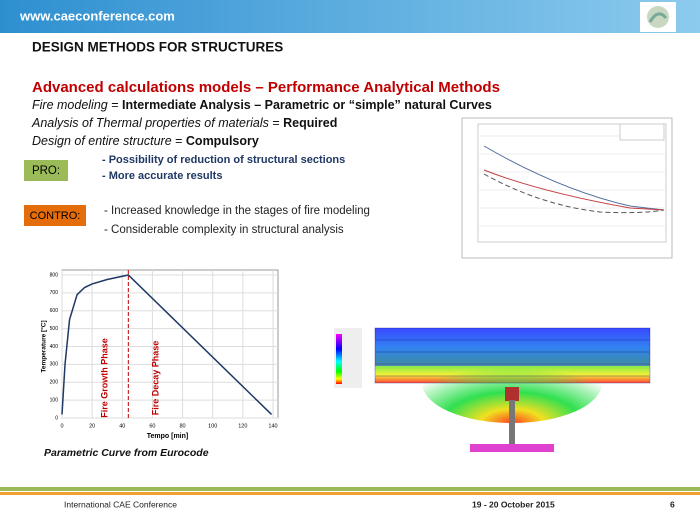  Describe the element at coordinates (162, 176) in the screenshot. I see `pro-item: - More accurate results` at that location.